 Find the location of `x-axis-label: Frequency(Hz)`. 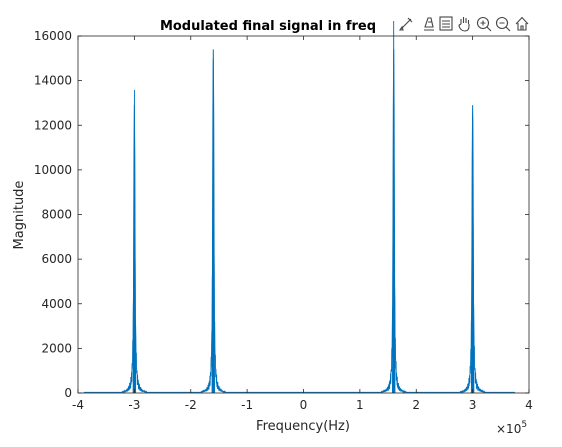

x-axis-label: Frequency(Hz) is located at coordinates (303, 426).